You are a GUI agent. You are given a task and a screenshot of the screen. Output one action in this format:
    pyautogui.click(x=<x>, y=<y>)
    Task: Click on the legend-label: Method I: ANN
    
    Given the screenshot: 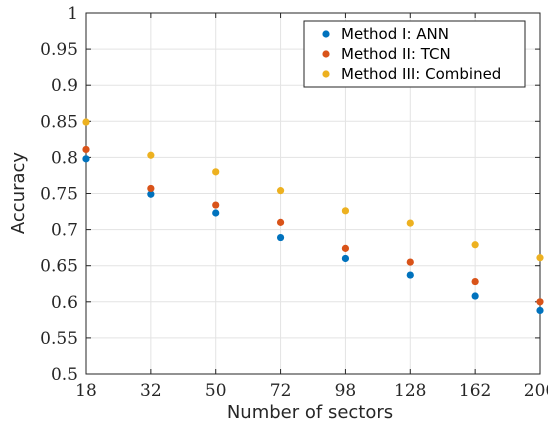 What is the action you would take?
    pyautogui.click(x=395, y=34)
    